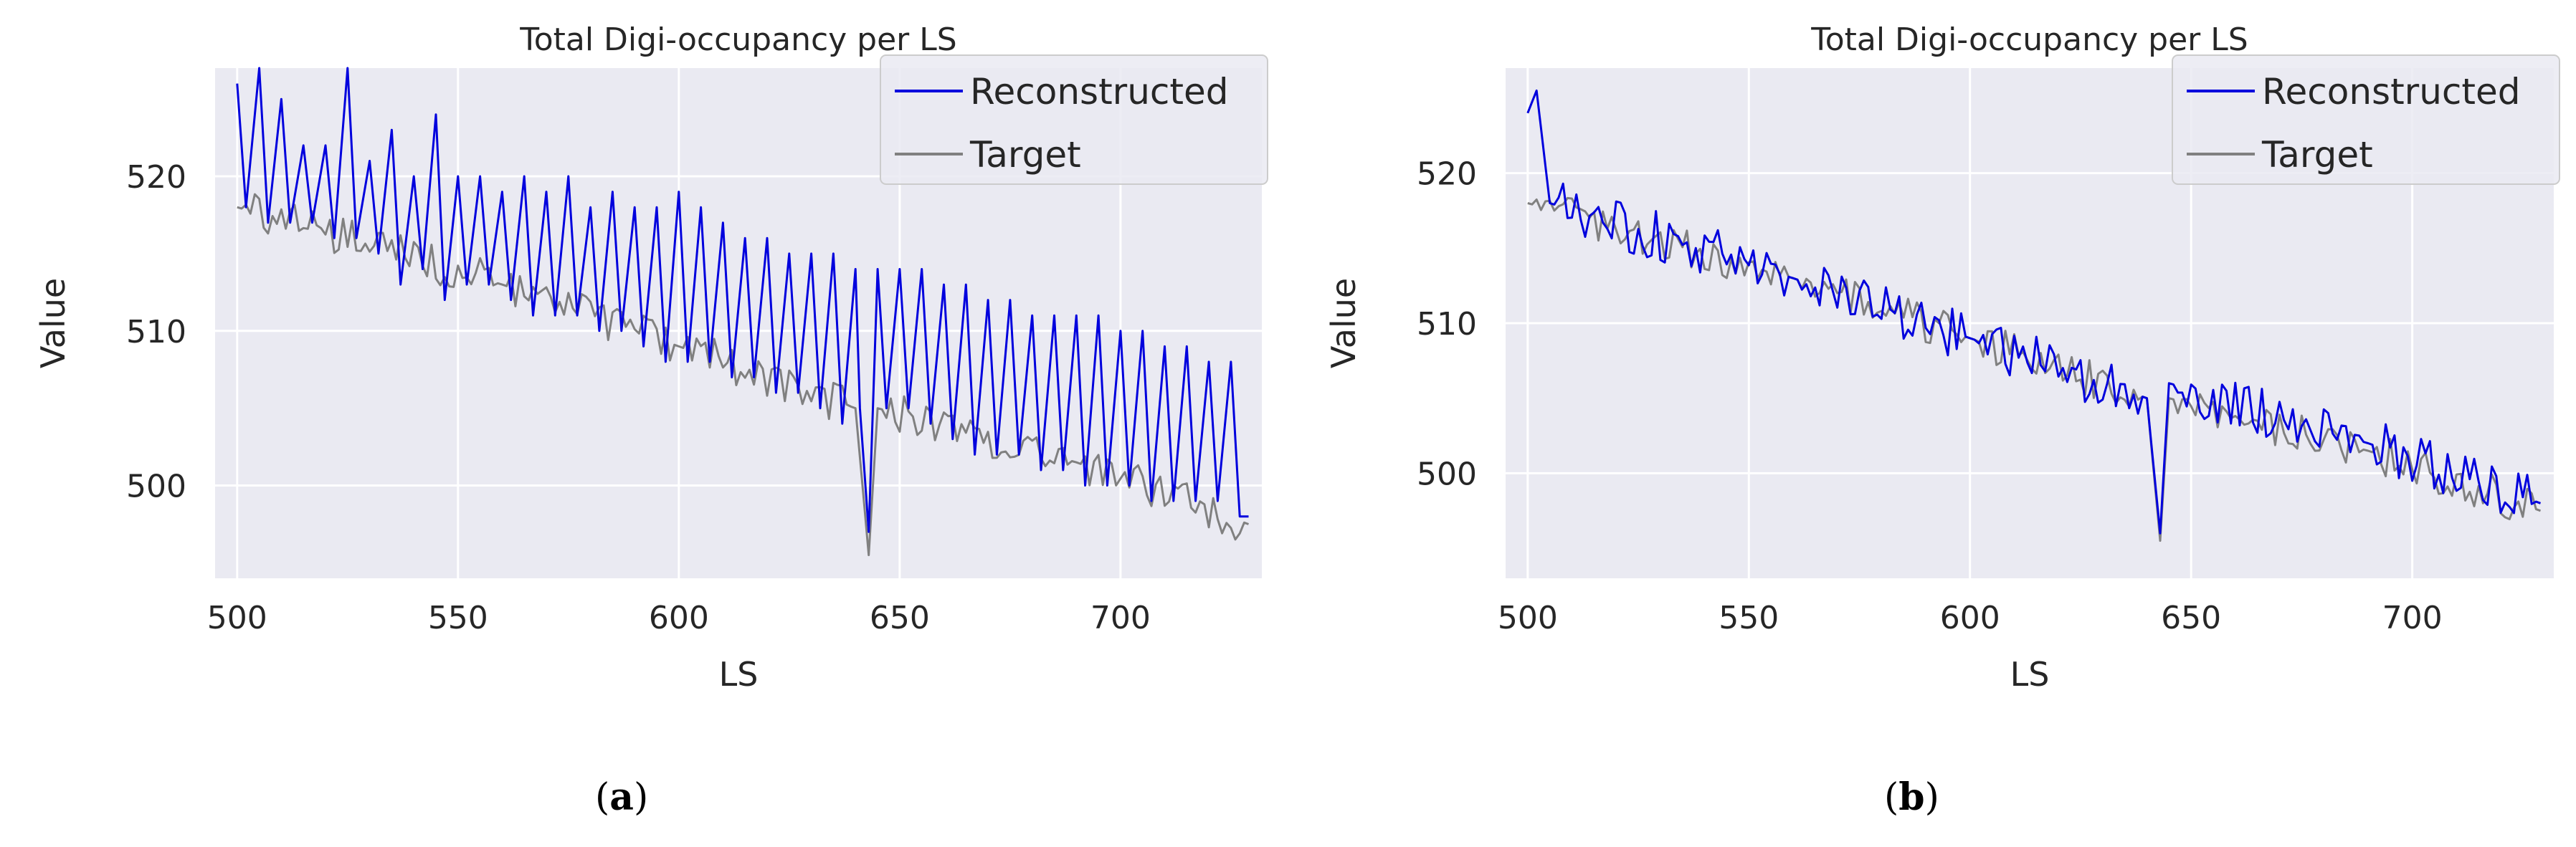  I want to click on caption-a: (a), so click(621, 797).